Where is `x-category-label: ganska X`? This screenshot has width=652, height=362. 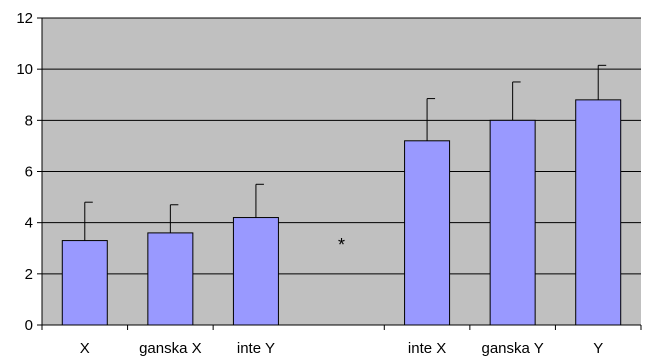
x-category-label: ganska X is located at coordinates (170, 348).